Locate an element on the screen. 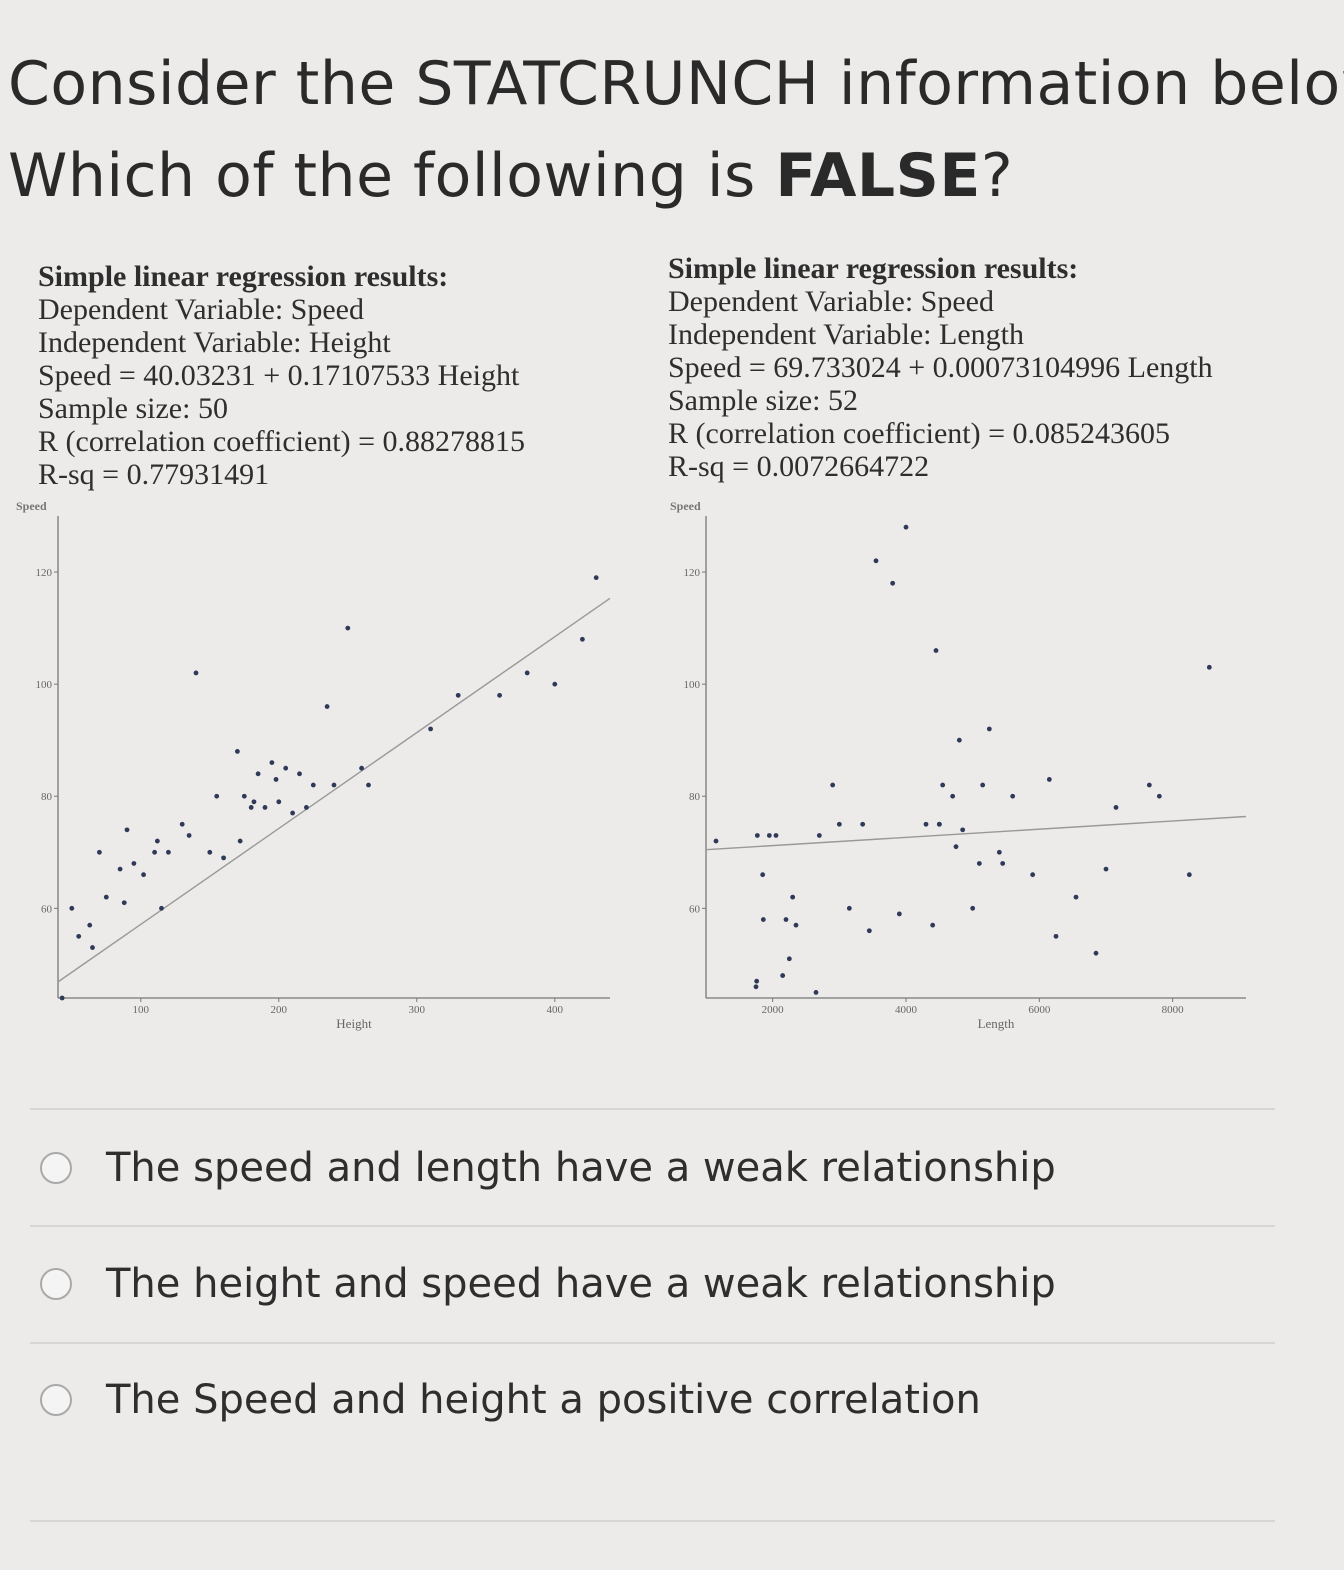 The height and width of the screenshot is (1570, 1344). regression-line is located at coordinates (334, 790).